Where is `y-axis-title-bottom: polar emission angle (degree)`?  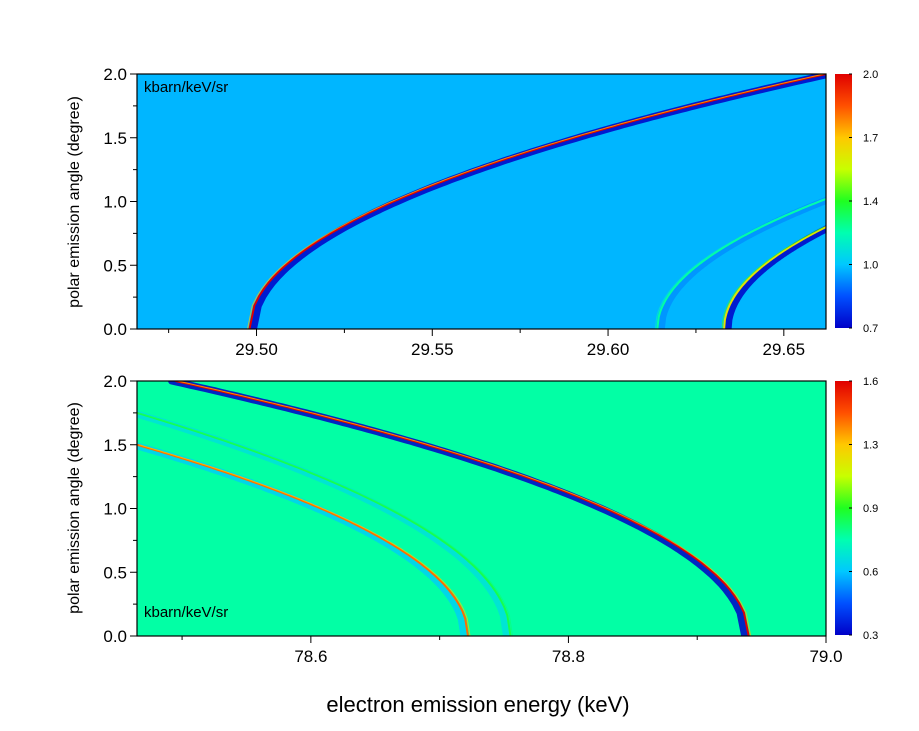
y-axis-title-bottom: polar emission angle (degree) is located at coordinates (74, 508).